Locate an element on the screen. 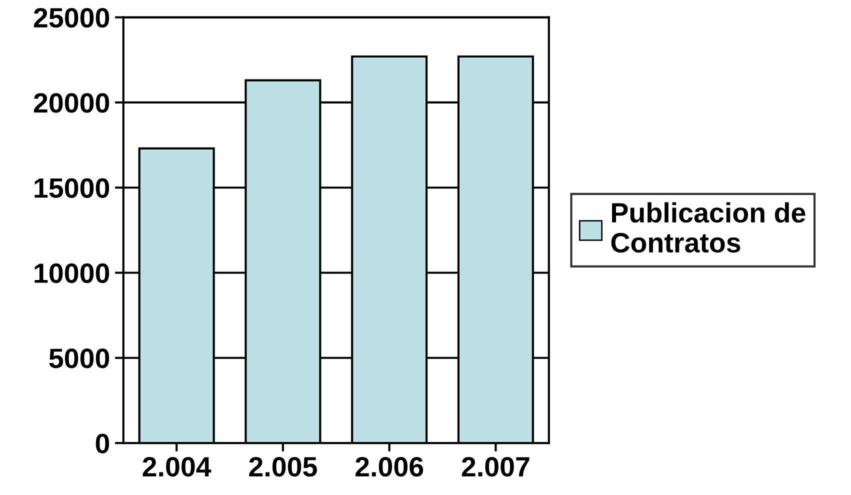  y-tick-label: 10000 is located at coordinates (72, 273).